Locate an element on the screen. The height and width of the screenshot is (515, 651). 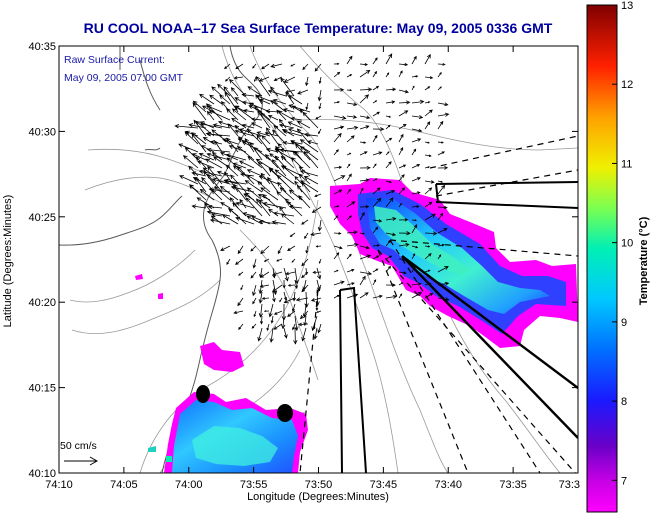
colorbar-tick-label: 7 is located at coordinates (624, 481).